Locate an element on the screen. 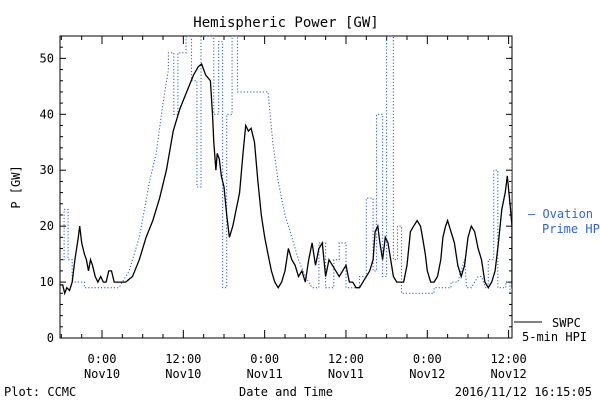 The width and height of the screenshot is (600, 400). y-tick-label: 50 is located at coordinates (47, 58).